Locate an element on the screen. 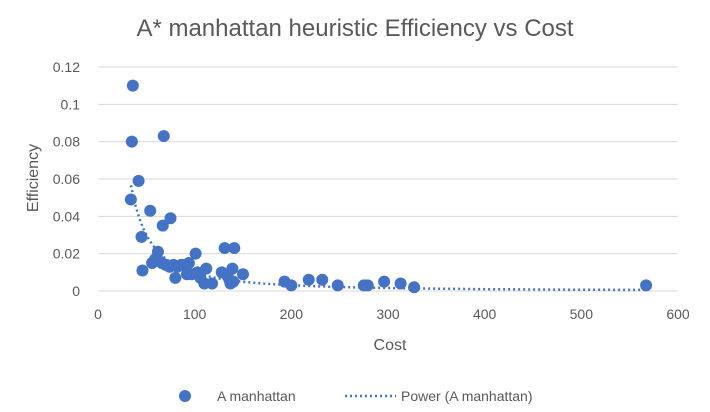 This screenshot has width=710, height=412. legend-marker-scatter is located at coordinates (185, 396).